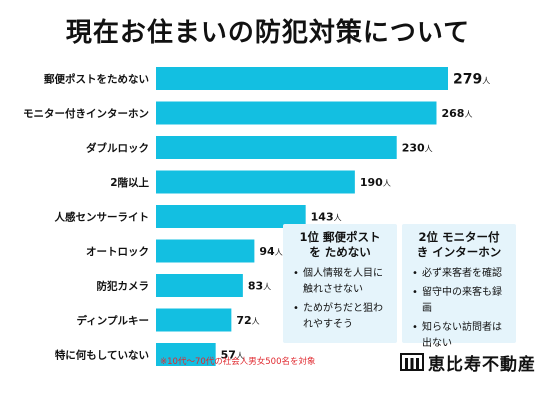 The height and width of the screenshot is (402, 536). I want to click on category-label: ダブルロック, so click(117, 148).